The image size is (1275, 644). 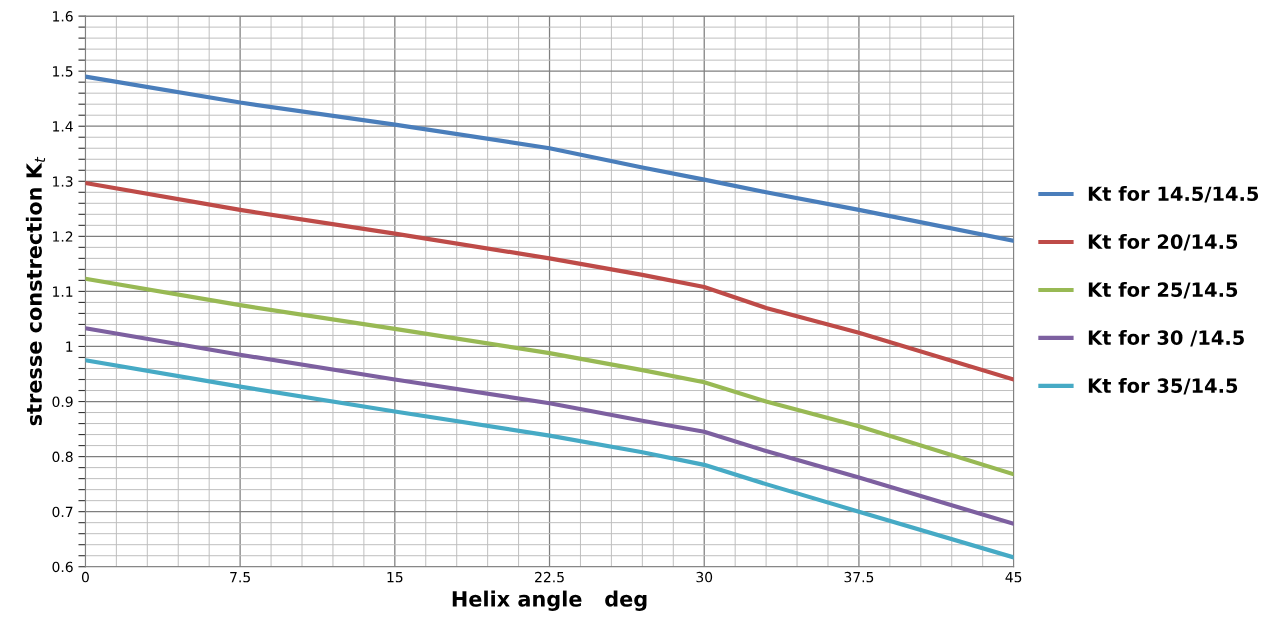 I want to click on y-tick-label: 0.6, so click(x=62, y=567).